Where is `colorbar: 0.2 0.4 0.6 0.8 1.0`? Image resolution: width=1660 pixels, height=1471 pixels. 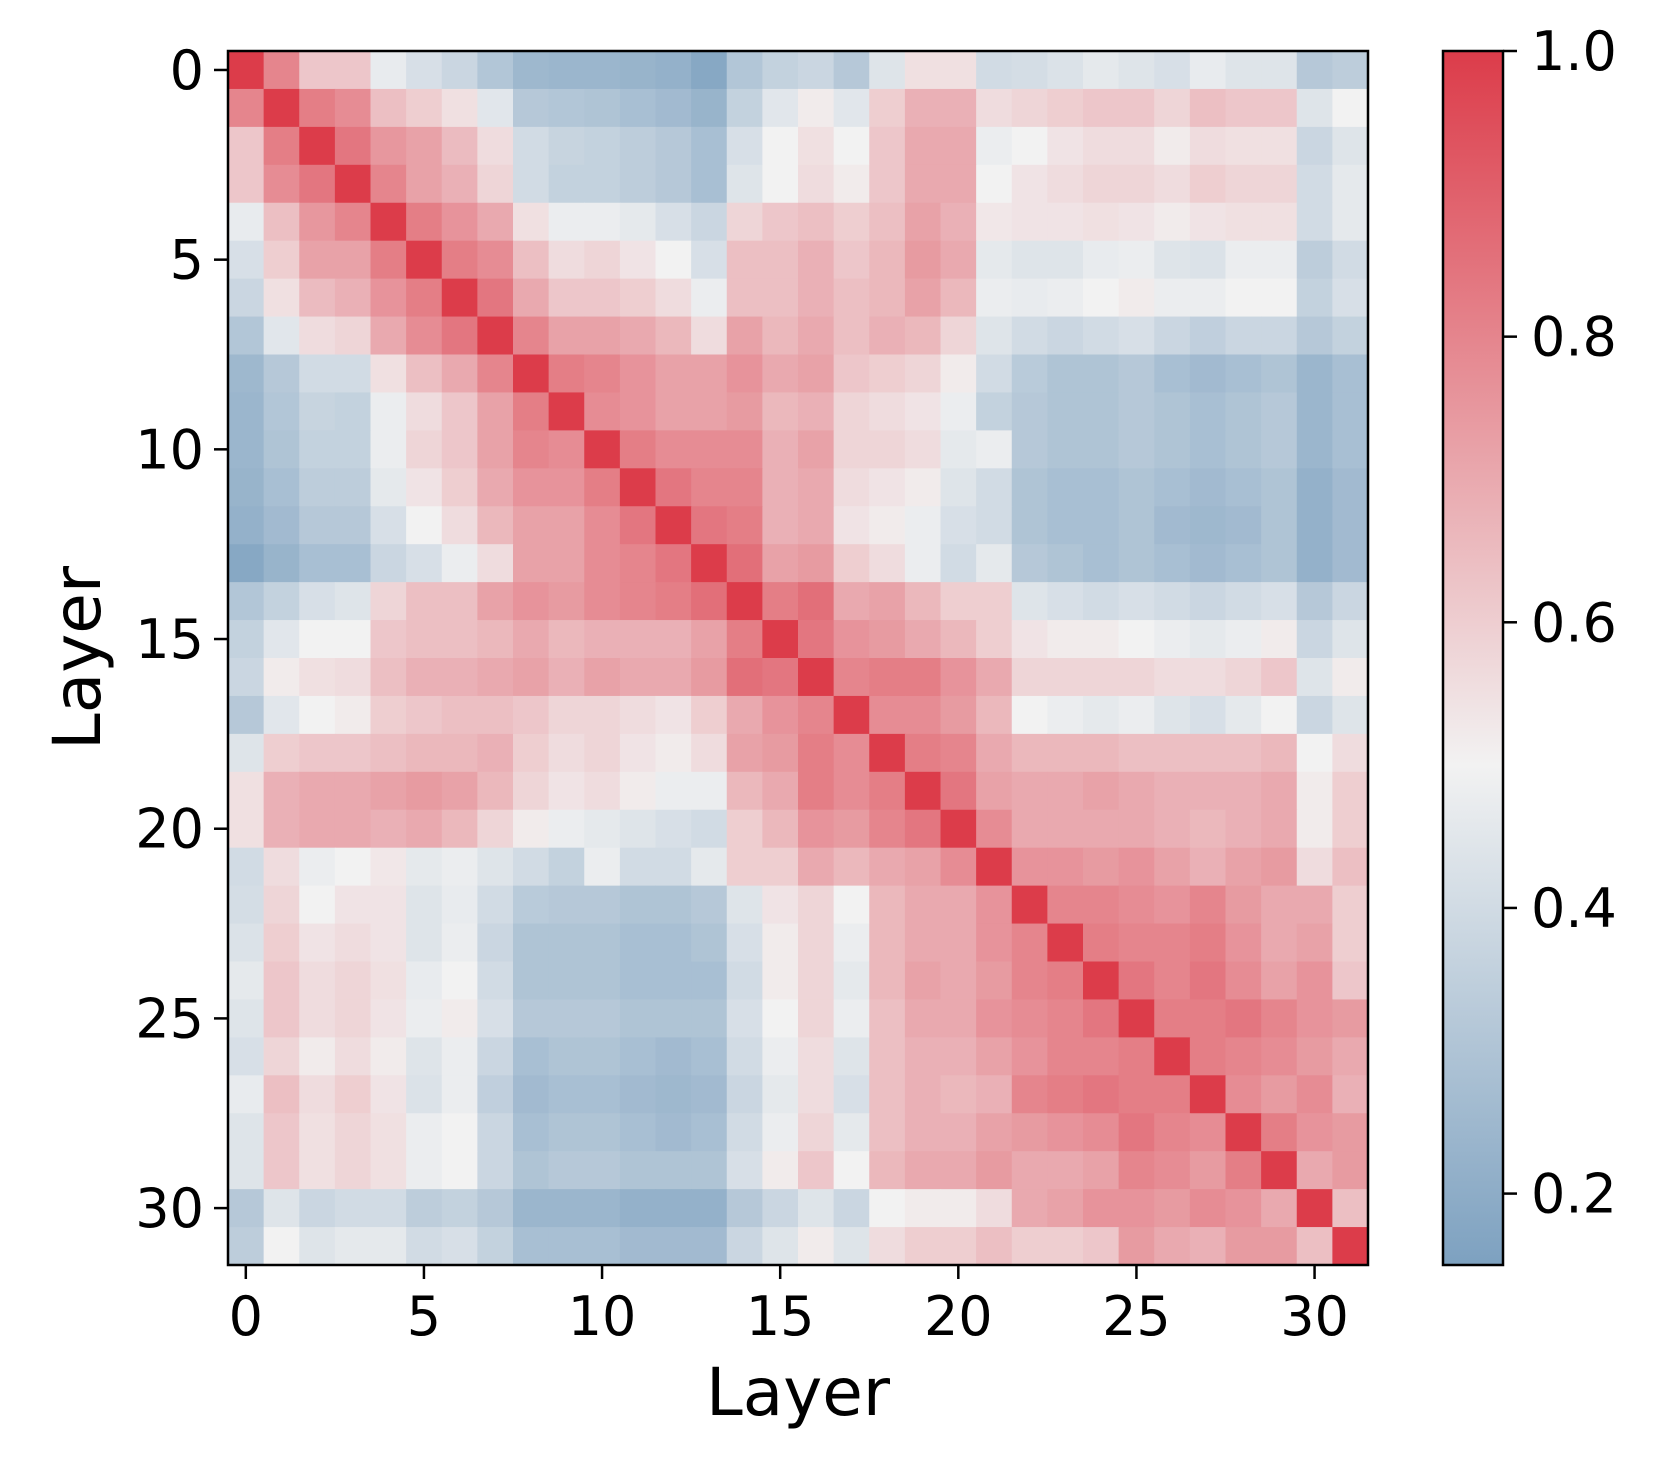 colorbar: 0.2 0.4 0.6 0.8 1.0 is located at coordinates (1529, 643).